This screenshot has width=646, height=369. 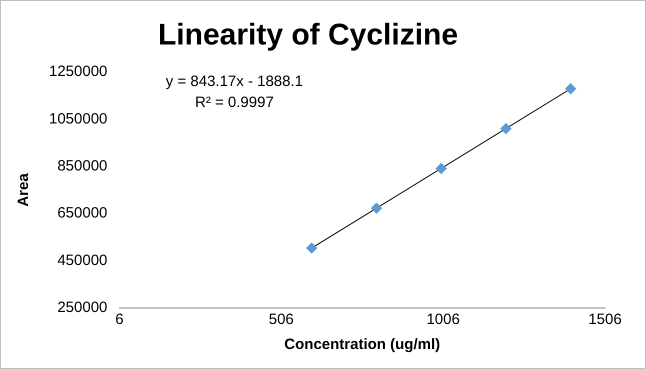 I want to click on y-tick-label: 450000, so click(x=82, y=260).